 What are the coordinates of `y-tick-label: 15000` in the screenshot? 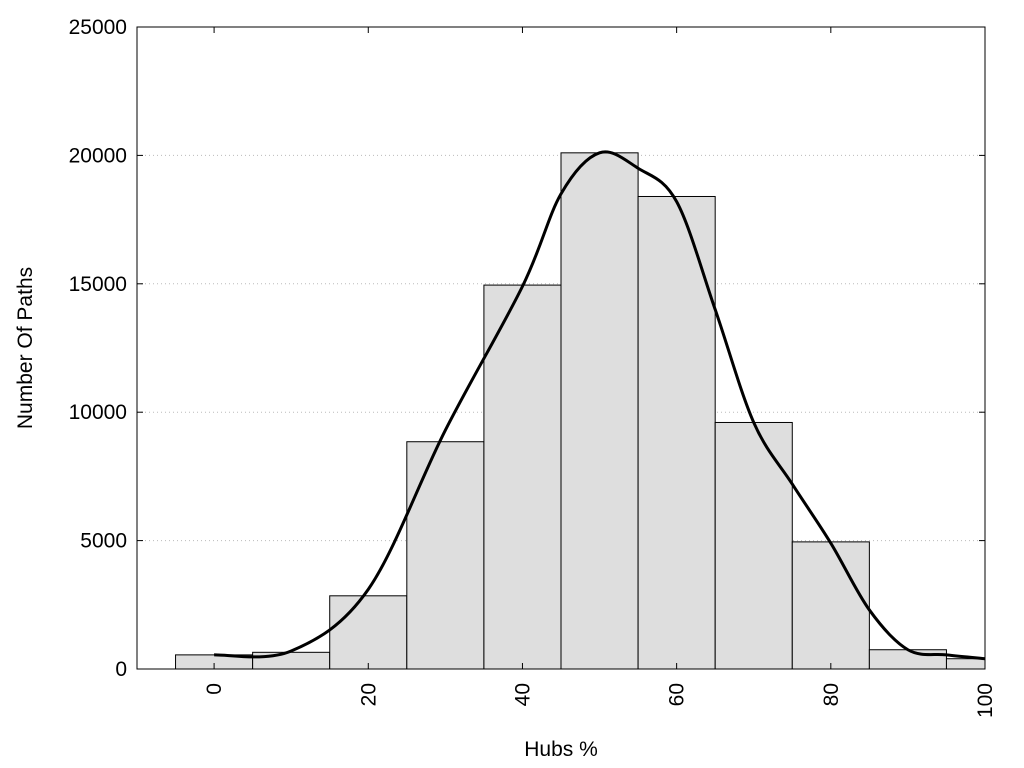 It's located at (98, 284).